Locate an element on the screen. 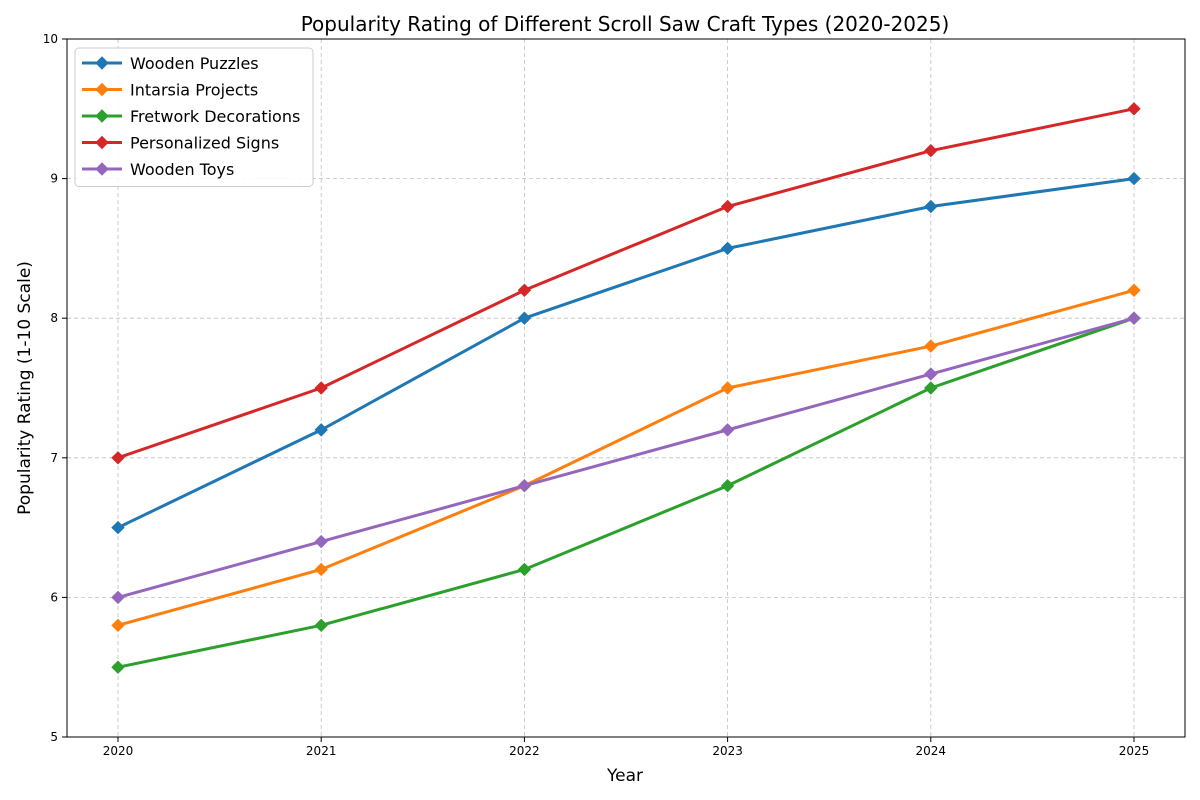 The height and width of the screenshot is (800, 1200). y-tick-label: 7 is located at coordinates (54, 458).